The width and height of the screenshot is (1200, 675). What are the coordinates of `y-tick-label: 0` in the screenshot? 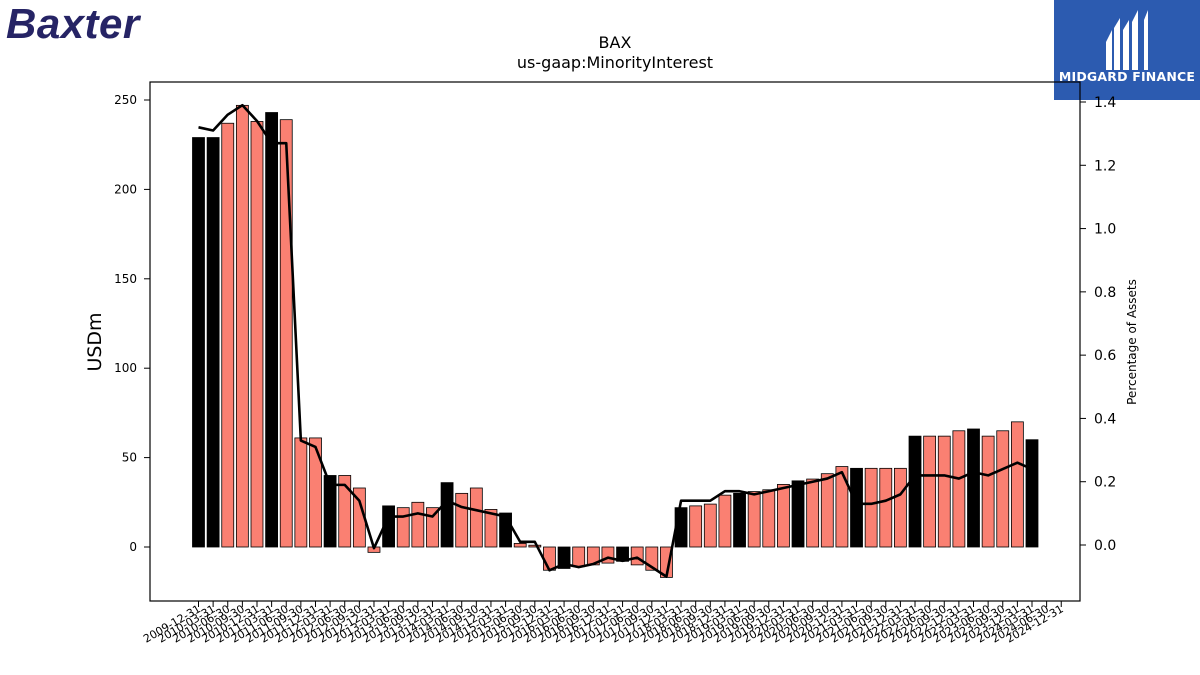 It's located at (133, 547).